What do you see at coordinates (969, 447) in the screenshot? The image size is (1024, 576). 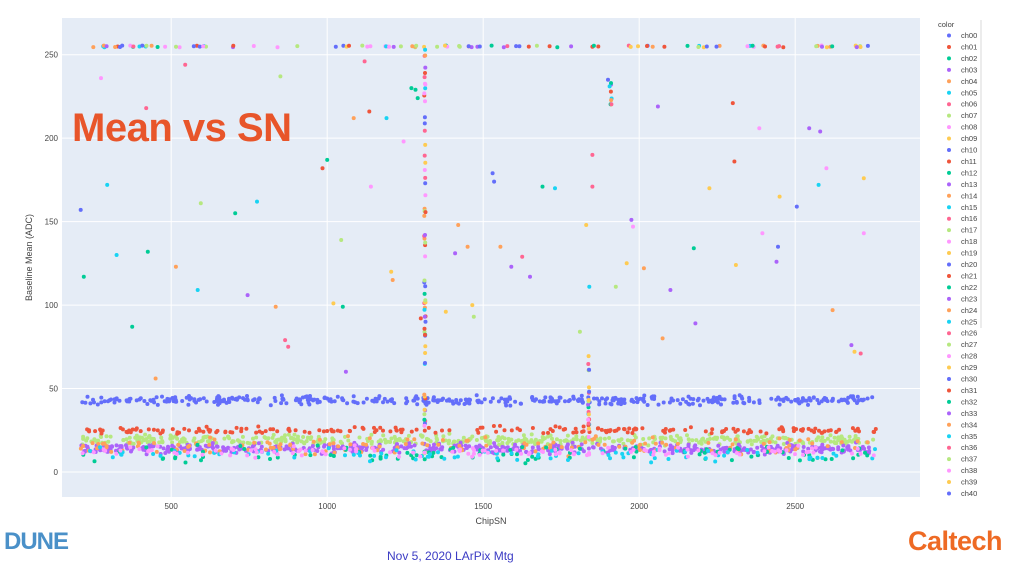 I see `legend-entry: ch36` at bounding box center [969, 447].